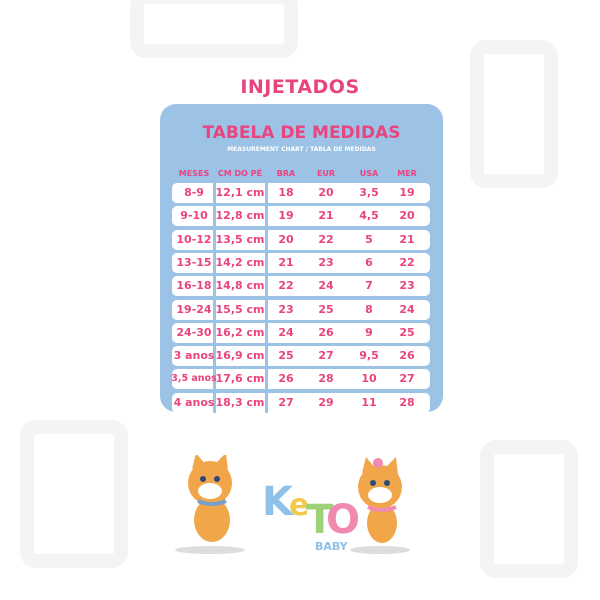 This screenshot has width=600, height=600. I want to click on cell-mer: 23, so click(407, 286).